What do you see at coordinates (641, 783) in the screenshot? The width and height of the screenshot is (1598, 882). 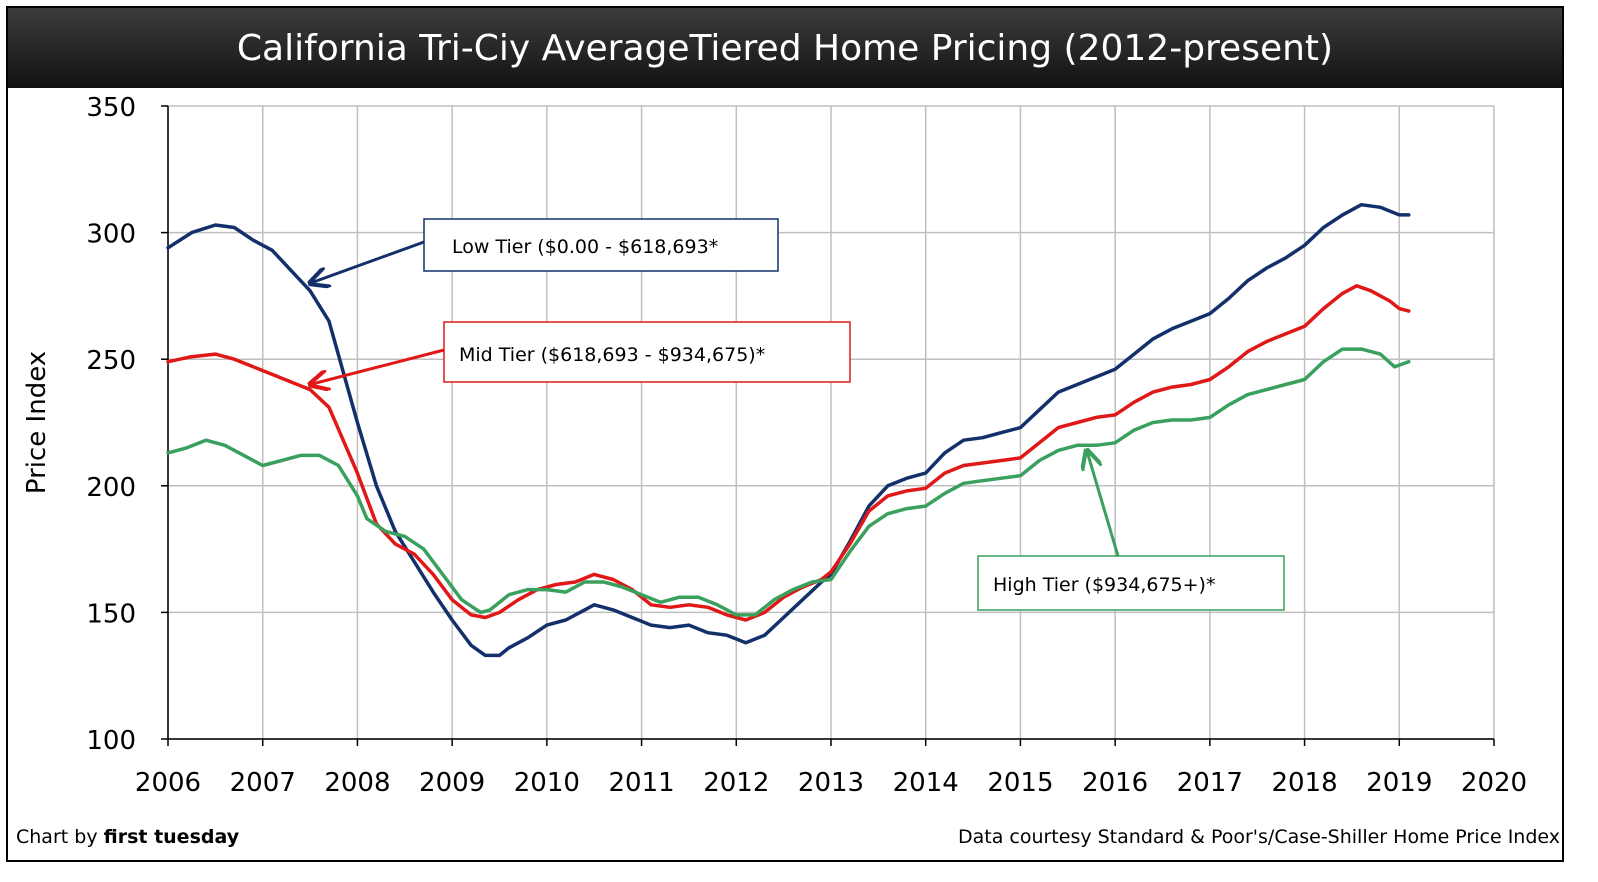 I see `x-tick-label: 2011` at bounding box center [641, 783].